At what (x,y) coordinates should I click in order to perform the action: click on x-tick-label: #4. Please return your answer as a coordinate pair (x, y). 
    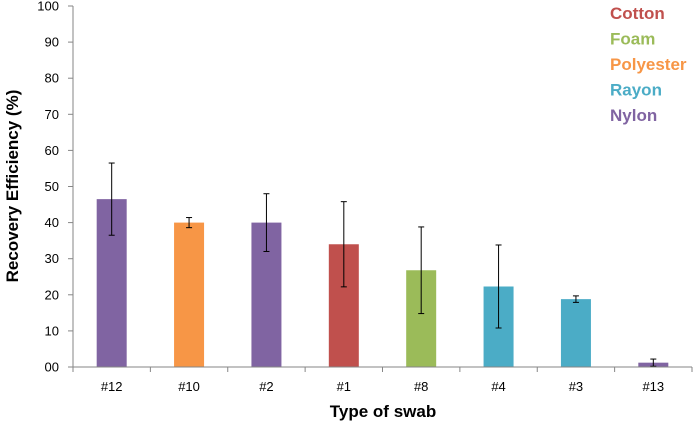
    Looking at the image, I should click on (498, 386).